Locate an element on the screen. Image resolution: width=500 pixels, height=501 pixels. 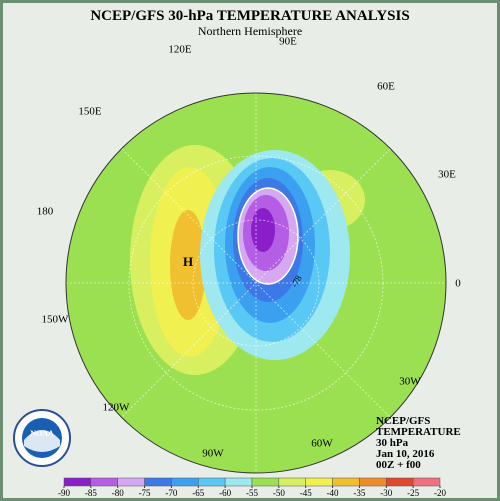
lon-label: 120E is located at coordinates (180, 50).